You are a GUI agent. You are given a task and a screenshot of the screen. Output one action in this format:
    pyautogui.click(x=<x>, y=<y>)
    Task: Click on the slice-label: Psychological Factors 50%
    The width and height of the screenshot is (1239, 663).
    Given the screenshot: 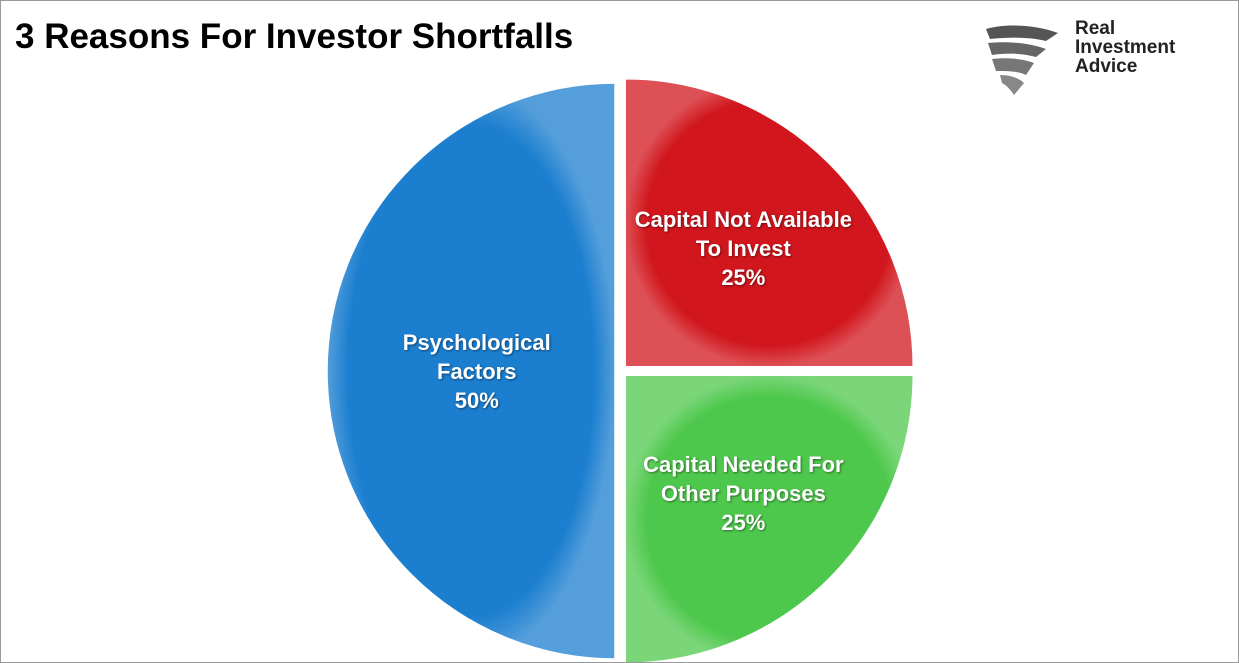 What is the action you would take?
    pyautogui.click(x=477, y=371)
    